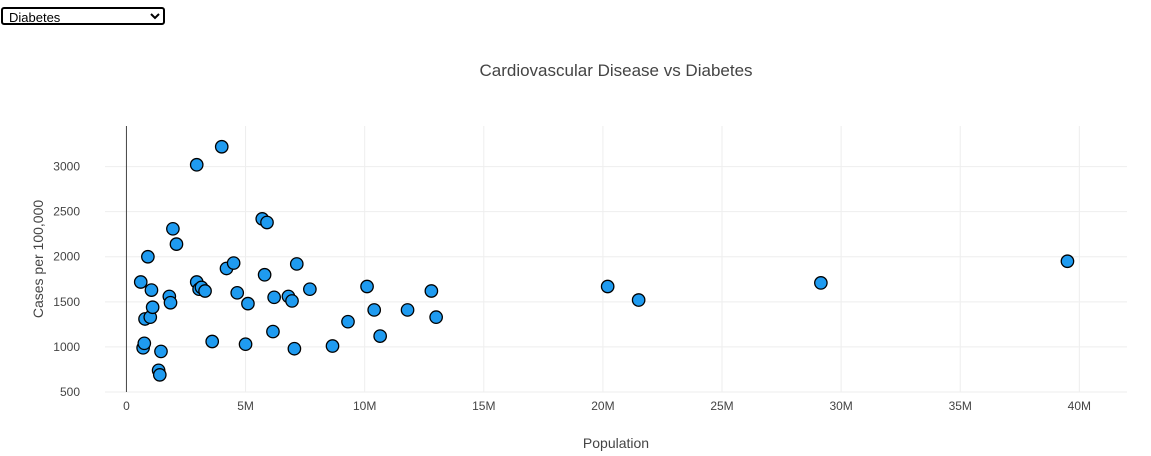 The image size is (1151, 456). What do you see at coordinates (126, 406) in the screenshot?
I see `x-tick-label: 0` at bounding box center [126, 406].